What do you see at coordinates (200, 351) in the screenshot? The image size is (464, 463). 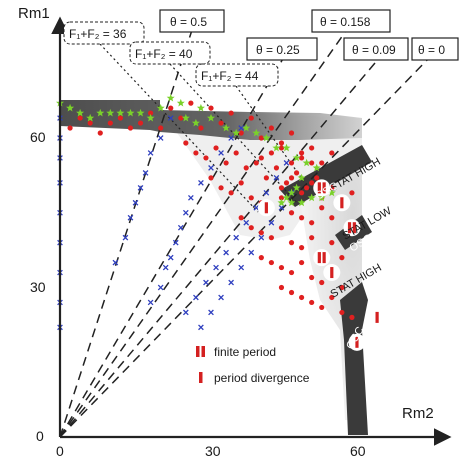 I see `legend-marker-finite-period` at bounding box center [200, 351].